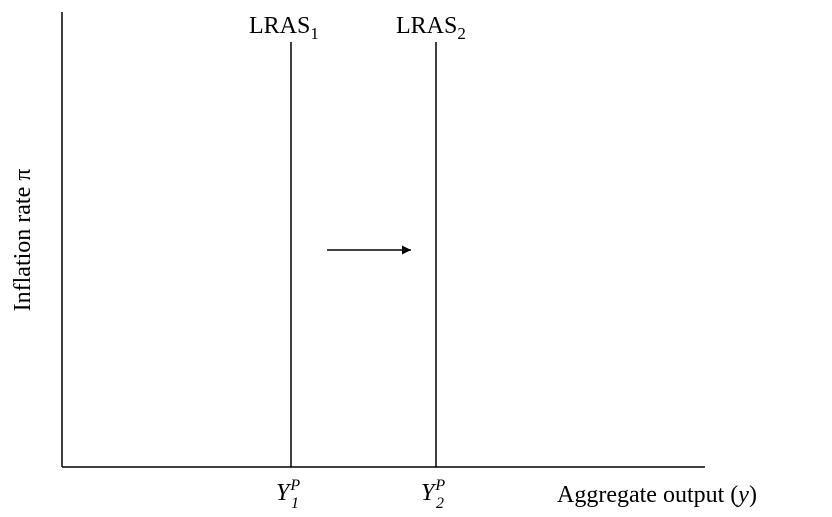 The image size is (832, 517). Describe the element at coordinates (314, 33) in the screenshot. I see `curve-sub: 1` at that location.